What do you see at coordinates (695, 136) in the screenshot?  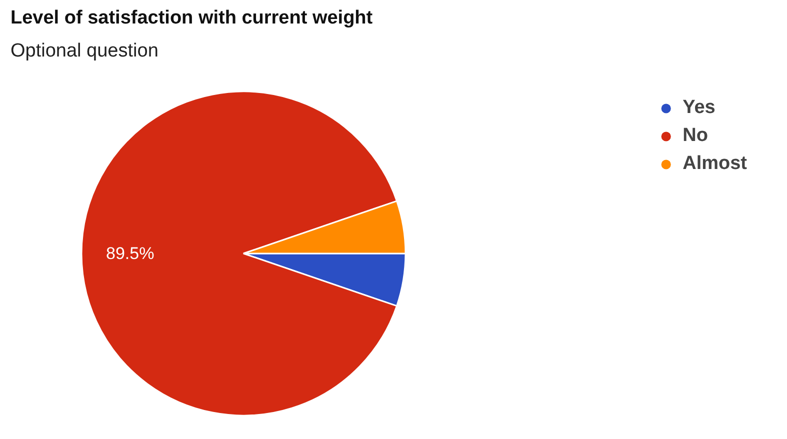 I see `legend-label: No` at bounding box center [695, 136].